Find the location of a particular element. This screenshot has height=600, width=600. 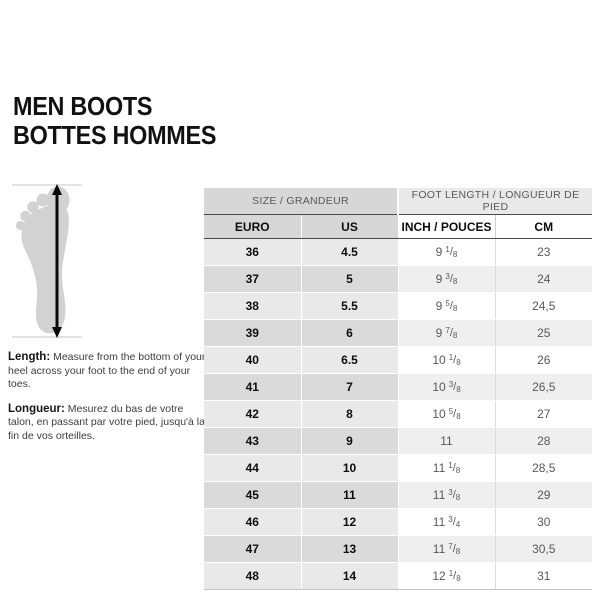

foot-measurement-figure is located at coordinates (57, 261).